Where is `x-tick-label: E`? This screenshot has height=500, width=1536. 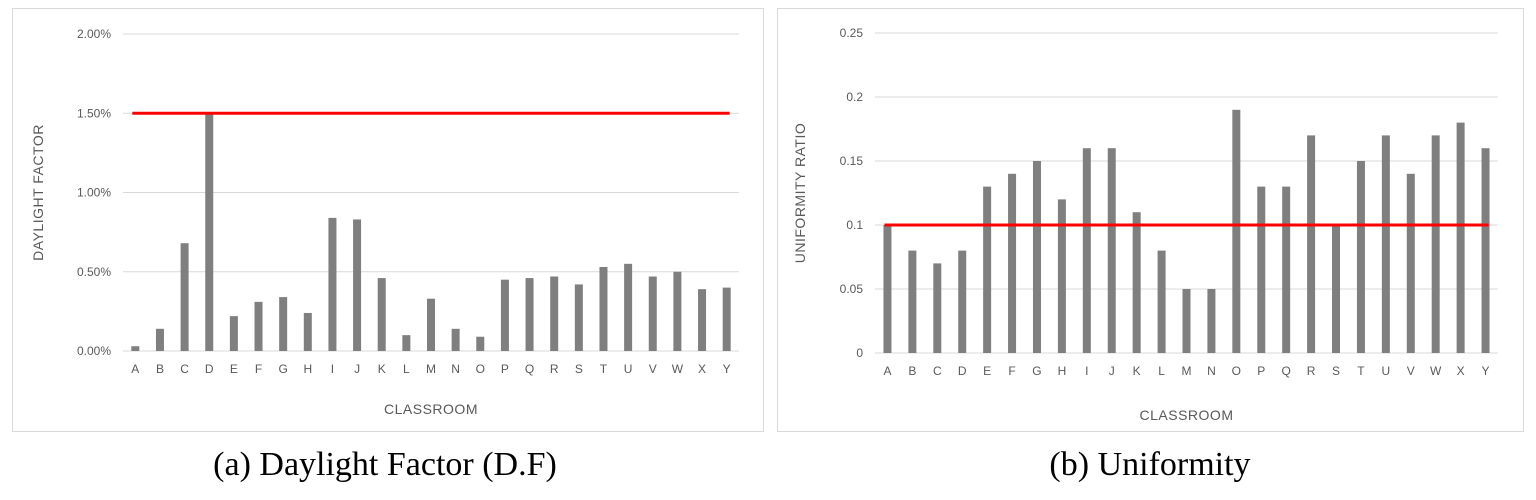
x-tick-label: E is located at coordinates (987, 371).